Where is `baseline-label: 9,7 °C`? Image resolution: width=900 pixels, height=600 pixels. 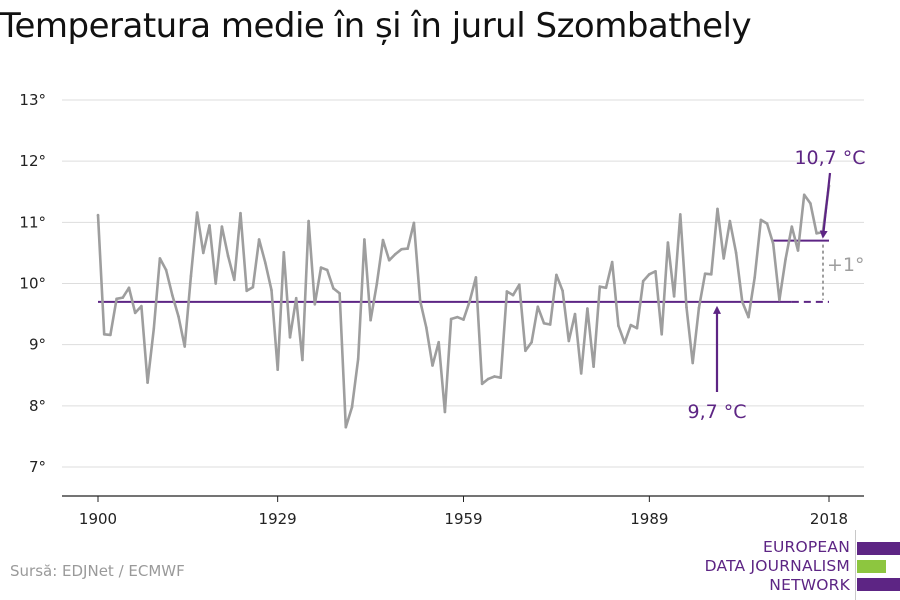 baseline-label: 9,7 °C is located at coordinates (716, 412).